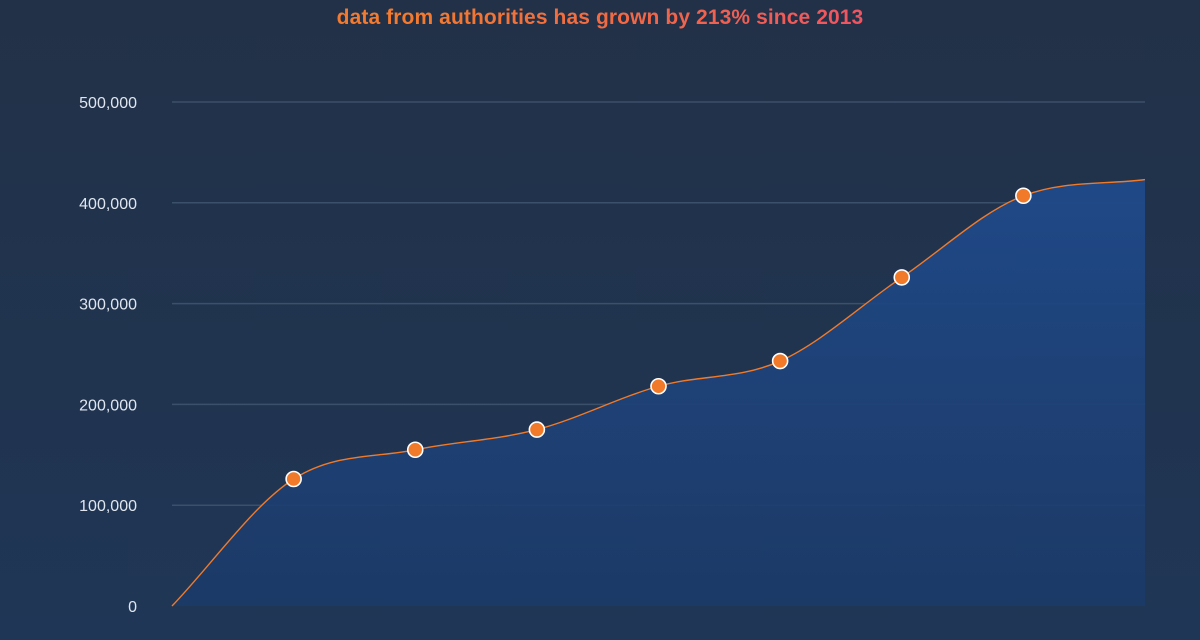  I want to click on y-tick-label: 100,000, so click(108, 506).